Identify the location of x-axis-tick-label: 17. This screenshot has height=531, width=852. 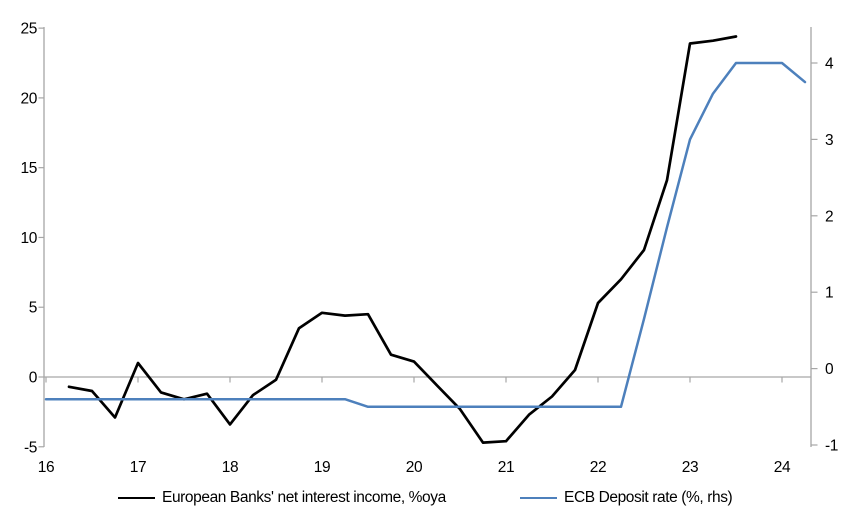
(138, 467).